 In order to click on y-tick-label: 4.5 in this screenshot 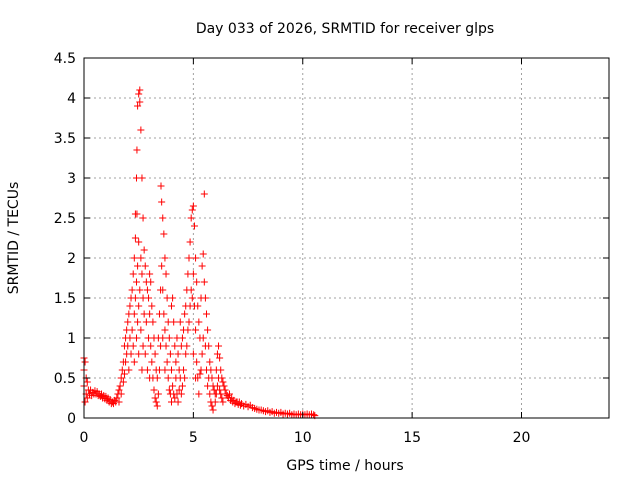, I will do `click(65, 59)`.